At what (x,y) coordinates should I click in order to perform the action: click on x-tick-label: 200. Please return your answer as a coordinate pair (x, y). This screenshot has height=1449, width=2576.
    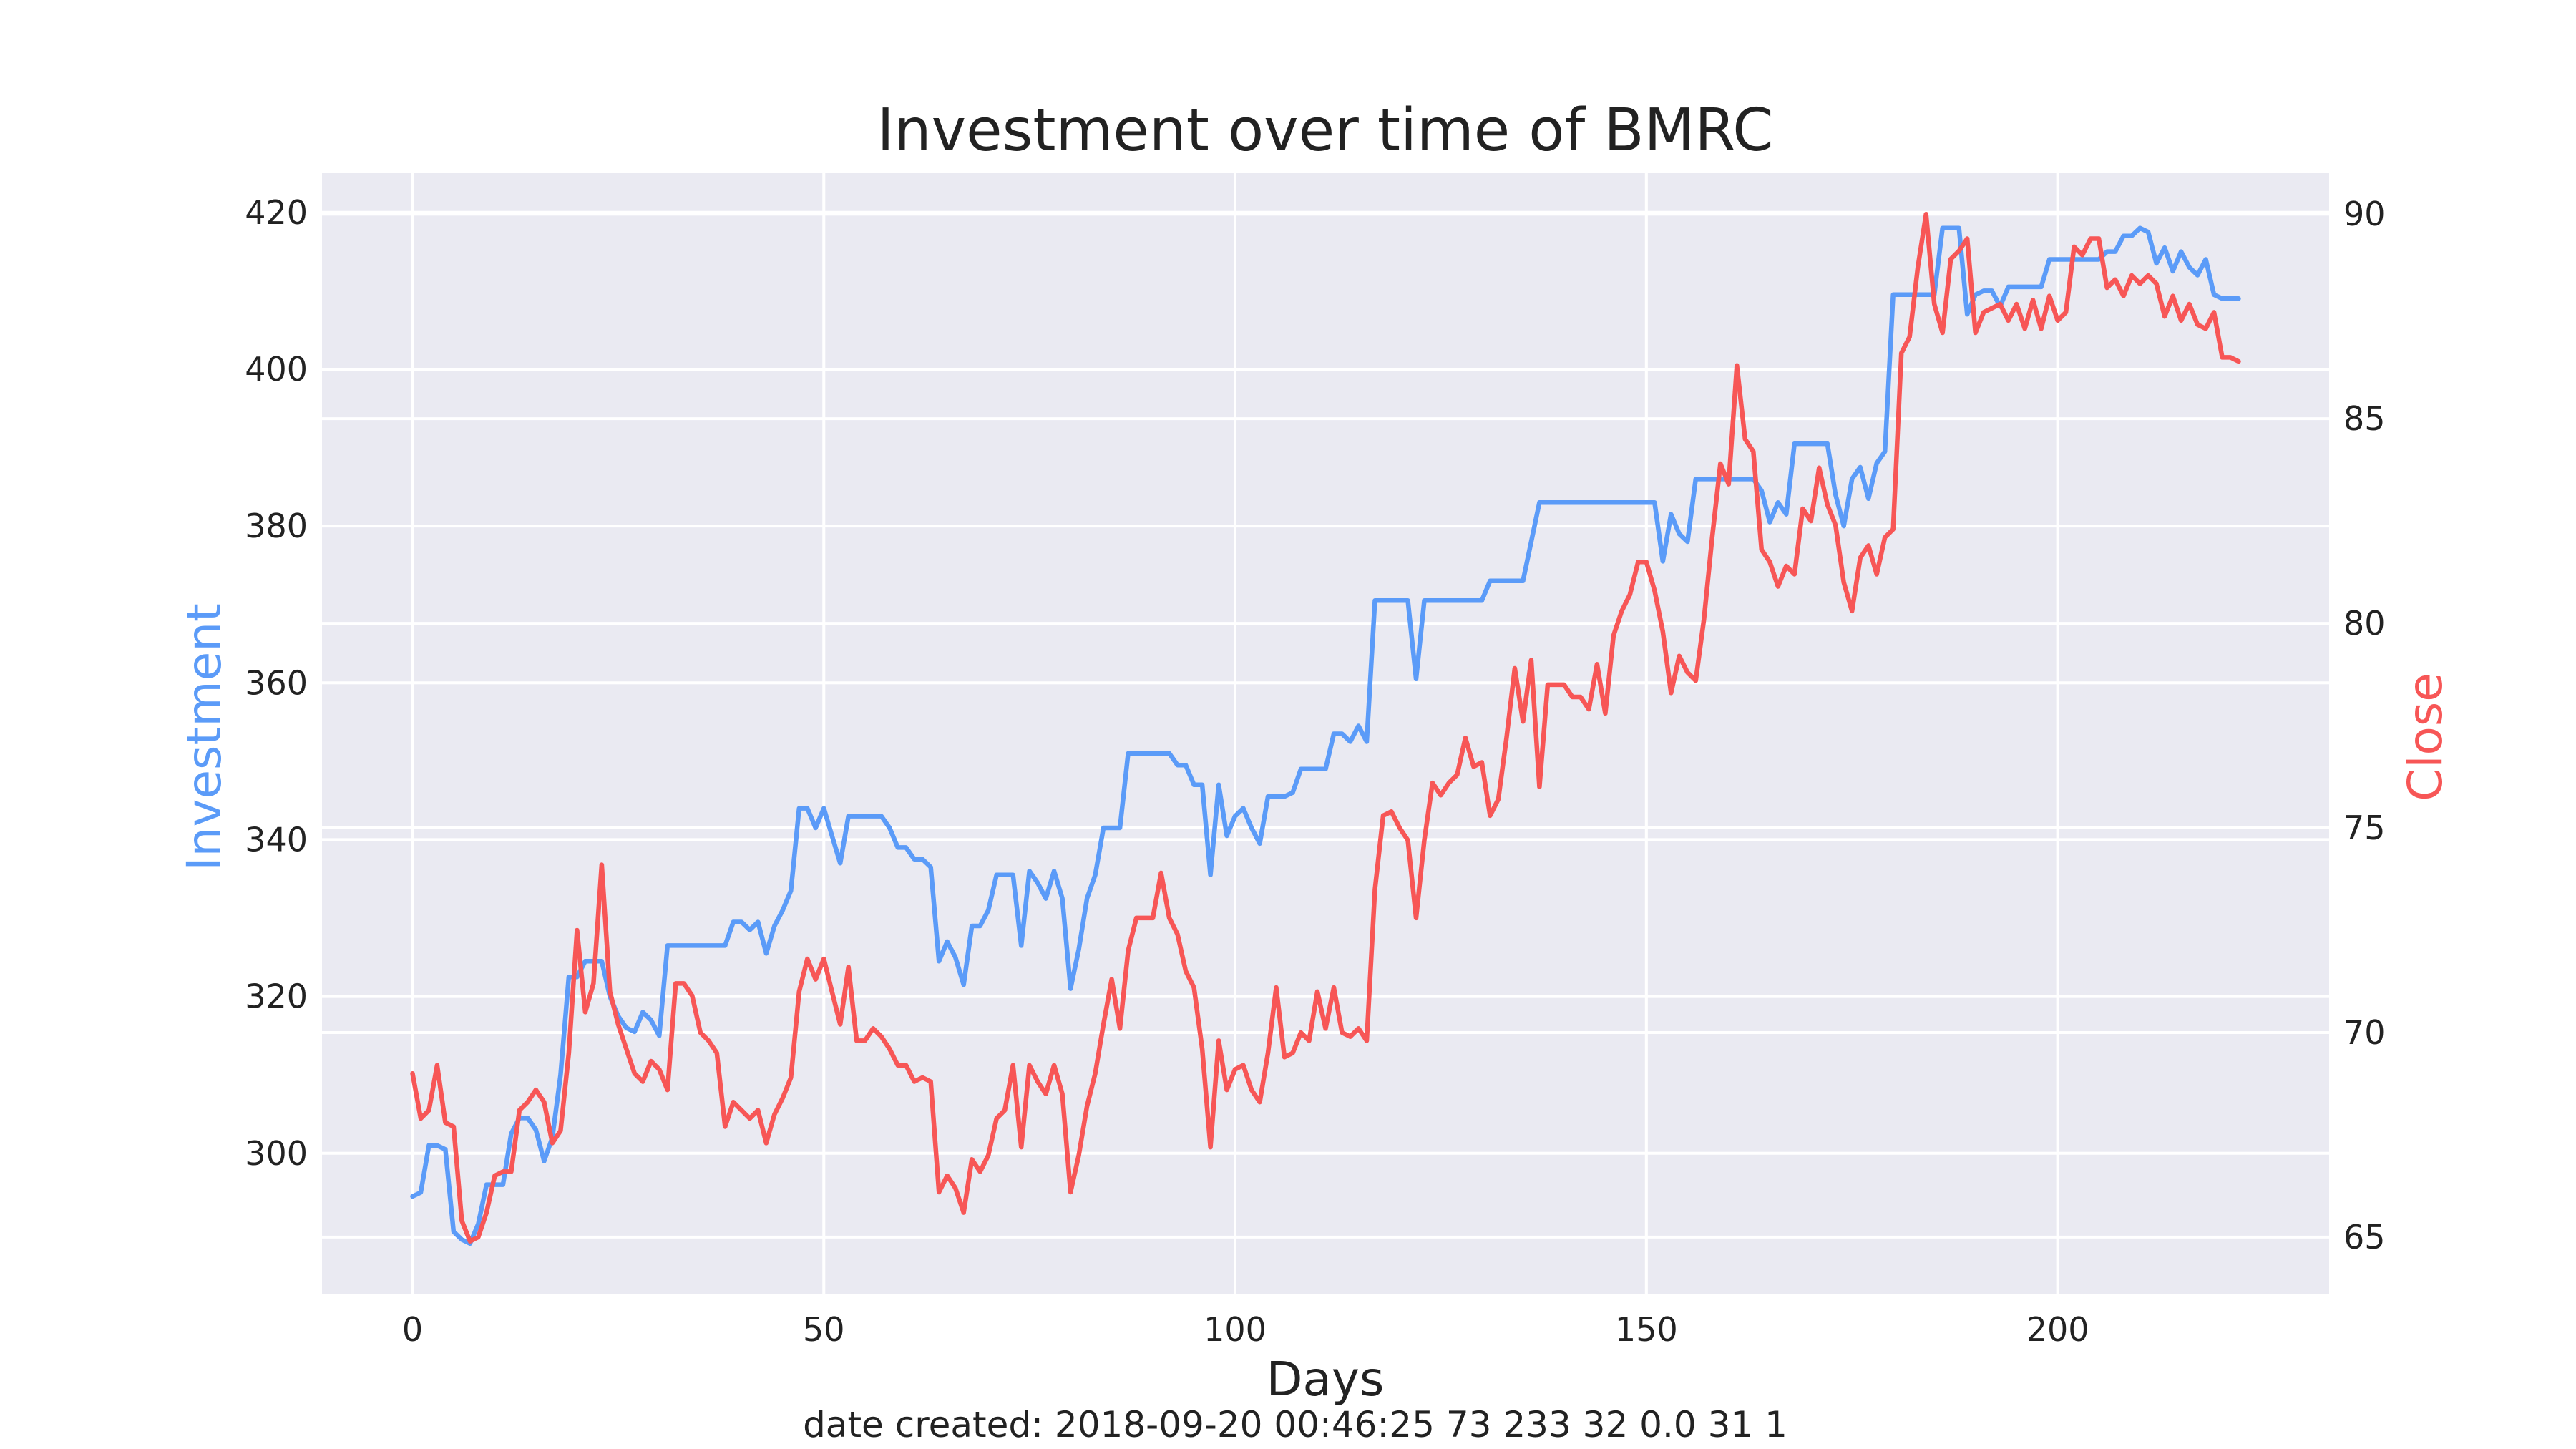
    Looking at the image, I should click on (2057, 1329).